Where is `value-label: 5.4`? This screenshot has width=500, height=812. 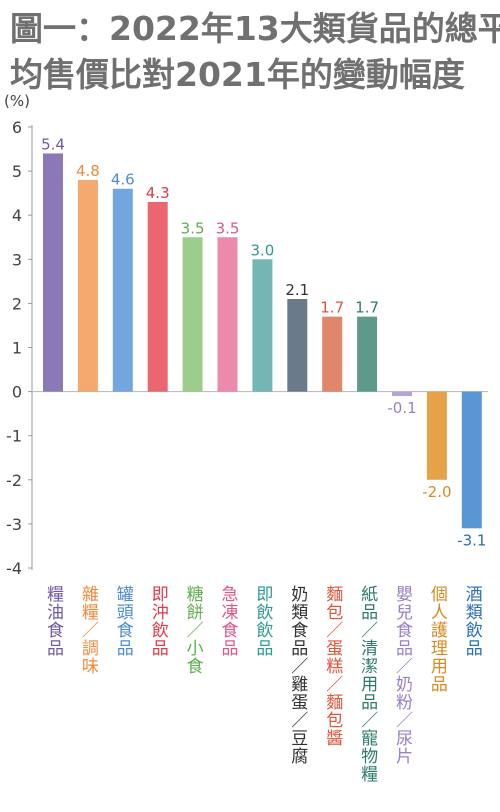 value-label: 5.4 is located at coordinates (53, 144).